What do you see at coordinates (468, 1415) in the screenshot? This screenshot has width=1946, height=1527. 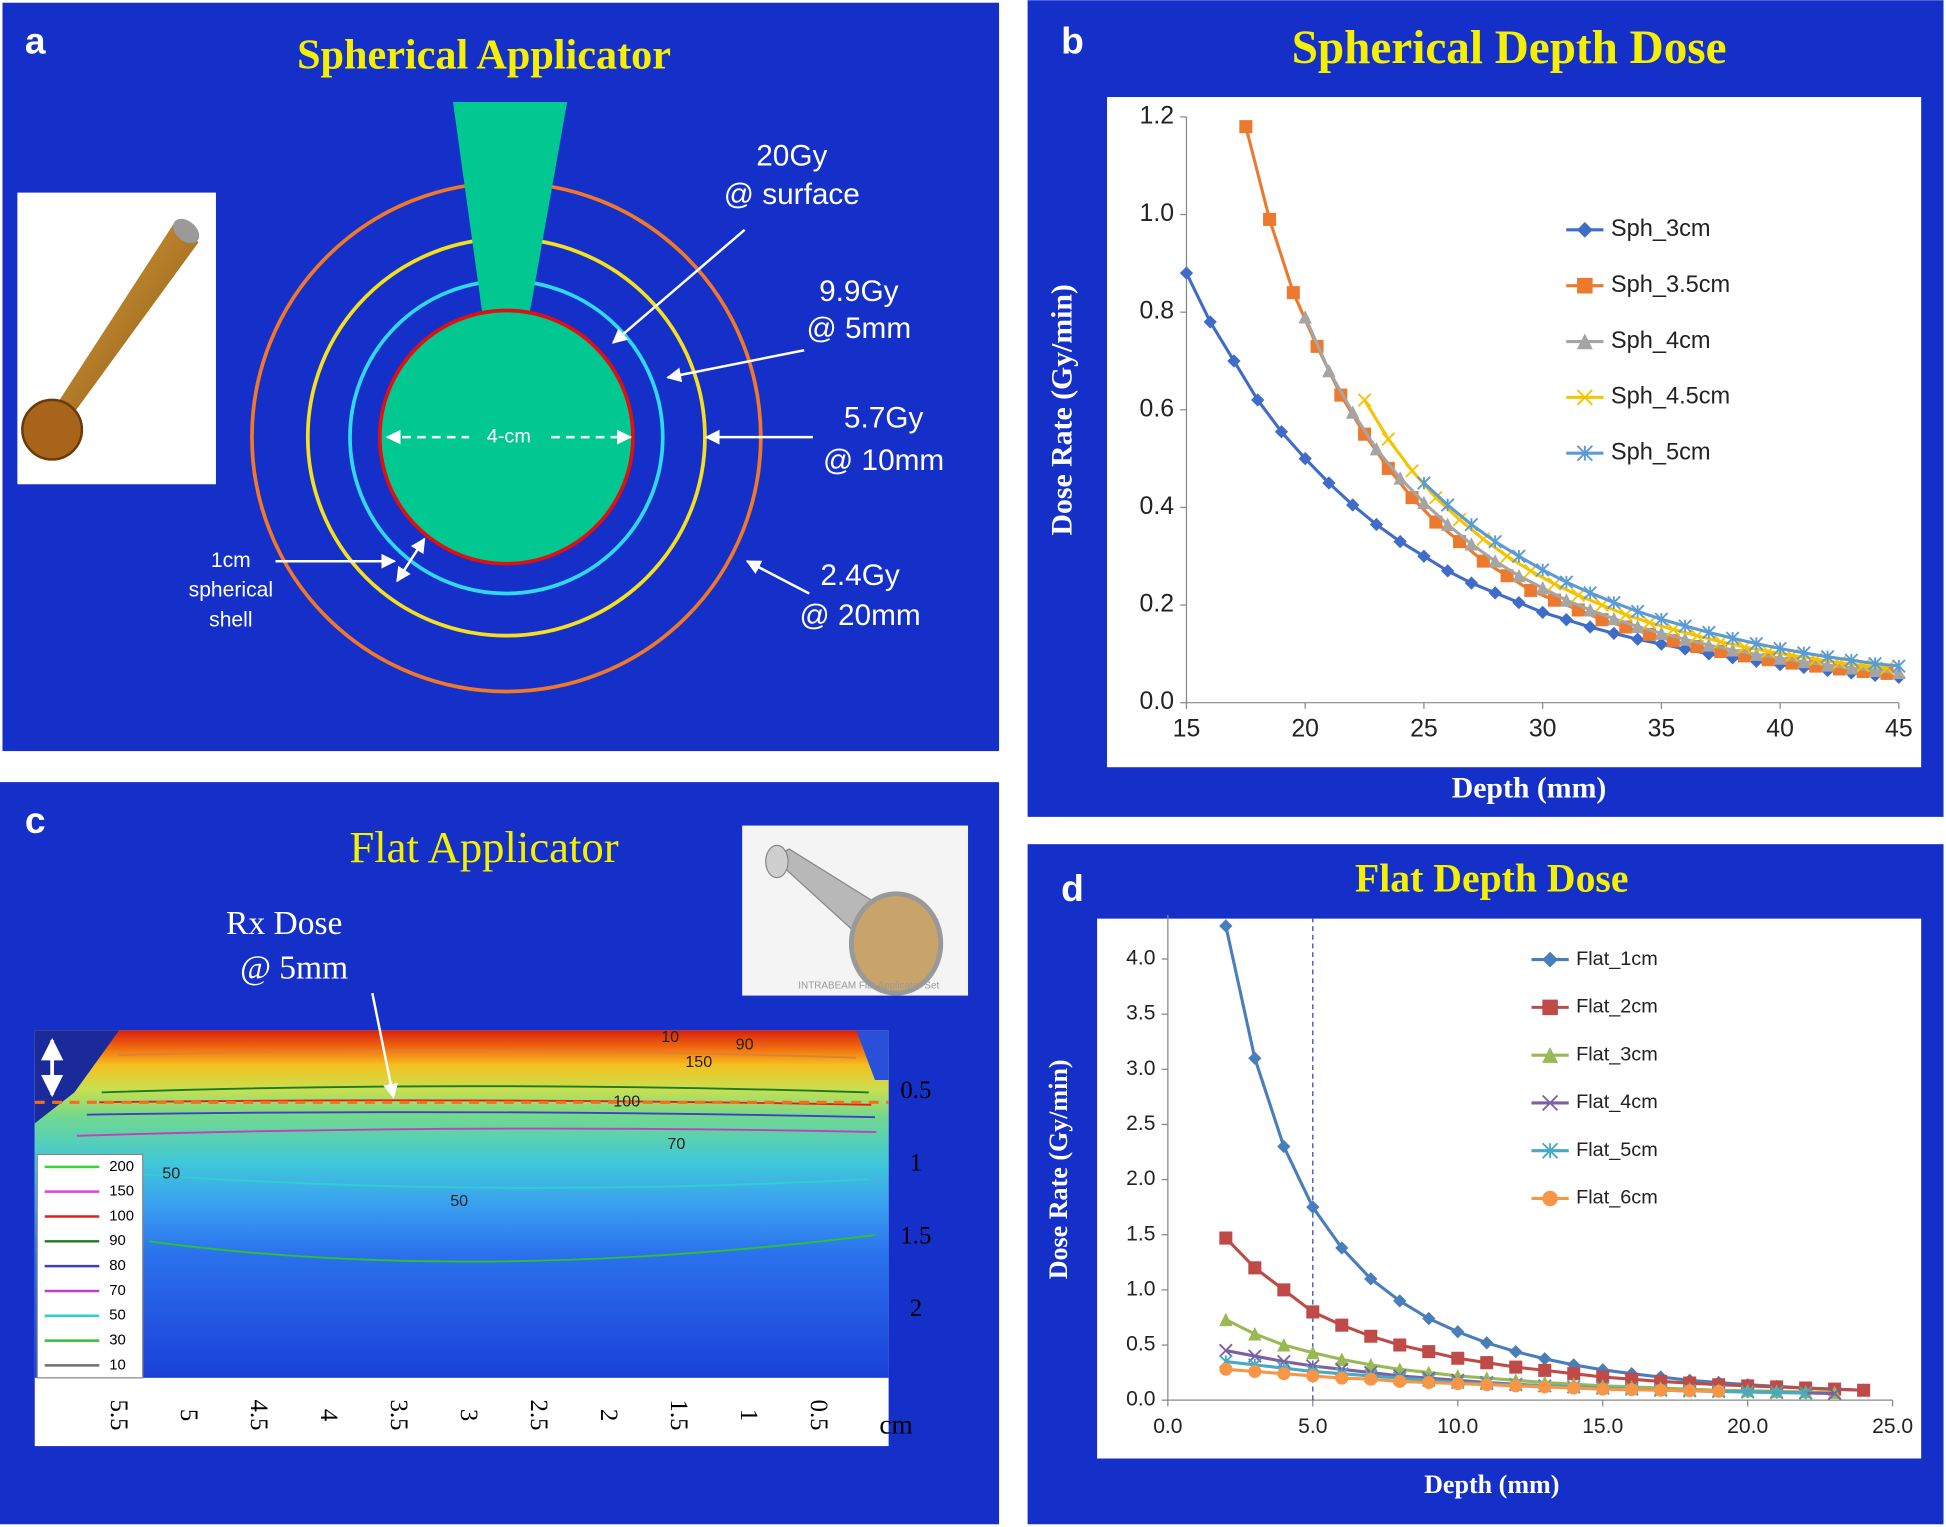 I see `x-tick-label: 3` at bounding box center [468, 1415].